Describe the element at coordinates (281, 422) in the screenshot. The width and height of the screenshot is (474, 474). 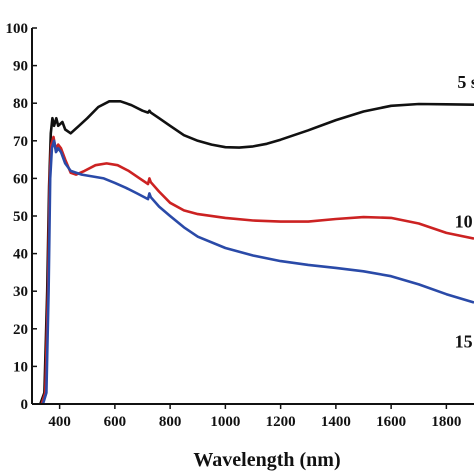
I see `x-tick-label: 1200` at that location.